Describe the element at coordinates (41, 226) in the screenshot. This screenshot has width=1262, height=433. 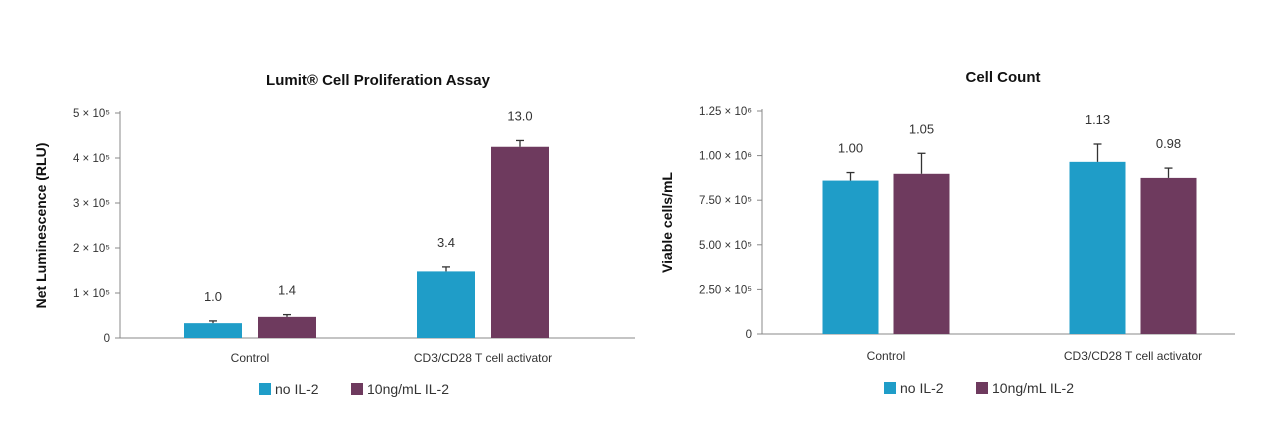
I see `y-axis-label: Net Luminescence (RLU)` at that location.